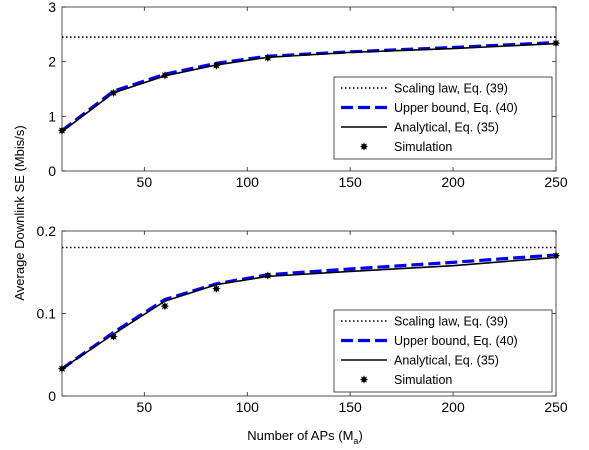  Describe the element at coordinates (52, 62) in the screenshot. I see `y-tick-label: 2` at that location.